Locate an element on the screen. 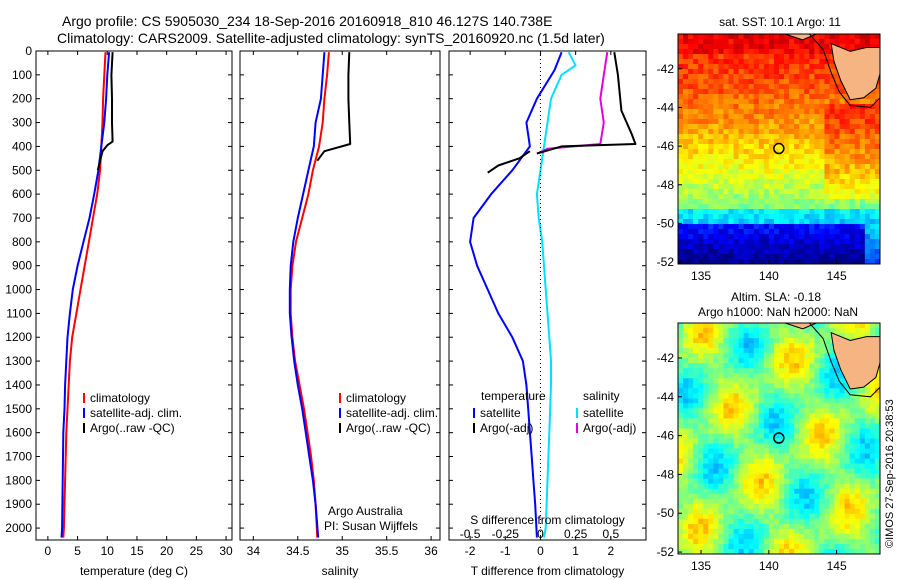 Image resolution: width=900 pixels, height=580 pixels. salinity-diff-tick-label: 0 is located at coordinates (540, 534).